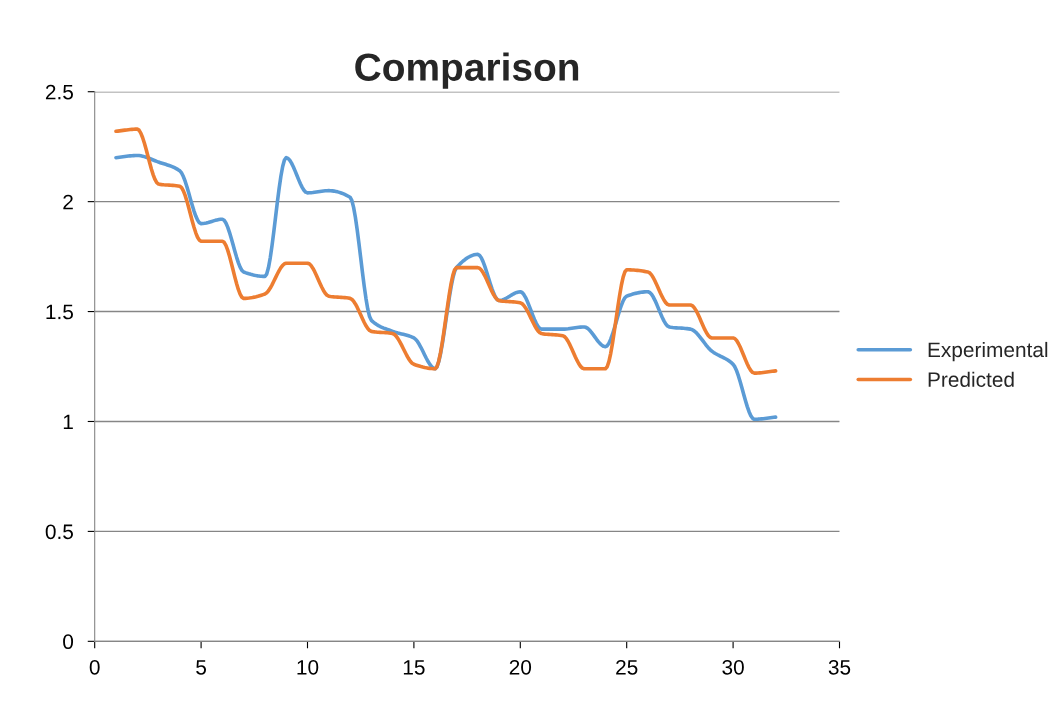 The width and height of the screenshot is (1064, 711). What do you see at coordinates (59, 532) in the screenshot?
I see `y-tick-label: 0.5` at bounding box center [59, 532].